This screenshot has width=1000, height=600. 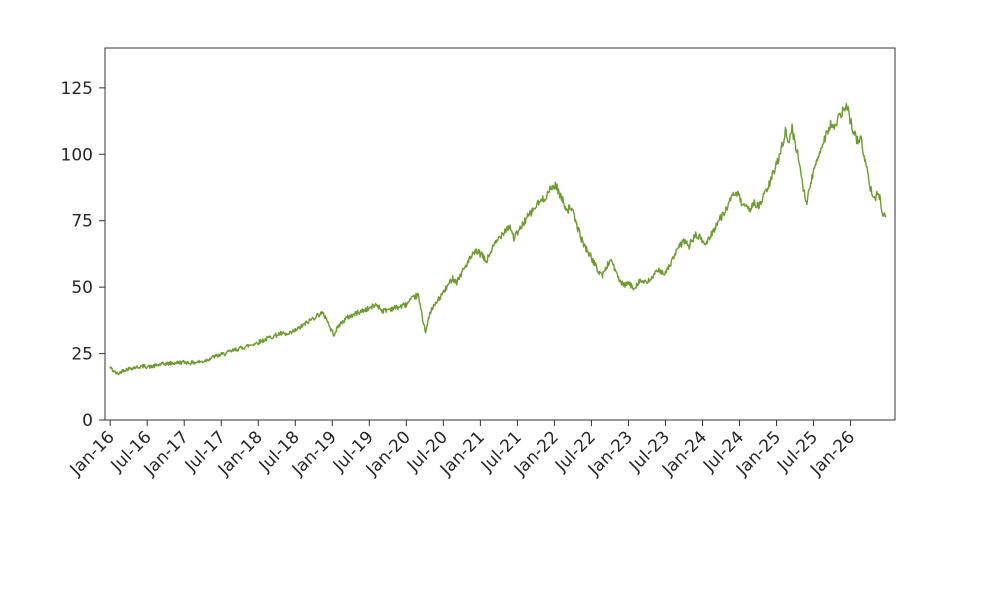 What do you see at coordinates (82, 222) in the screenshot?
I see `y-tick-label: 75` at bounding box center [82, 222].